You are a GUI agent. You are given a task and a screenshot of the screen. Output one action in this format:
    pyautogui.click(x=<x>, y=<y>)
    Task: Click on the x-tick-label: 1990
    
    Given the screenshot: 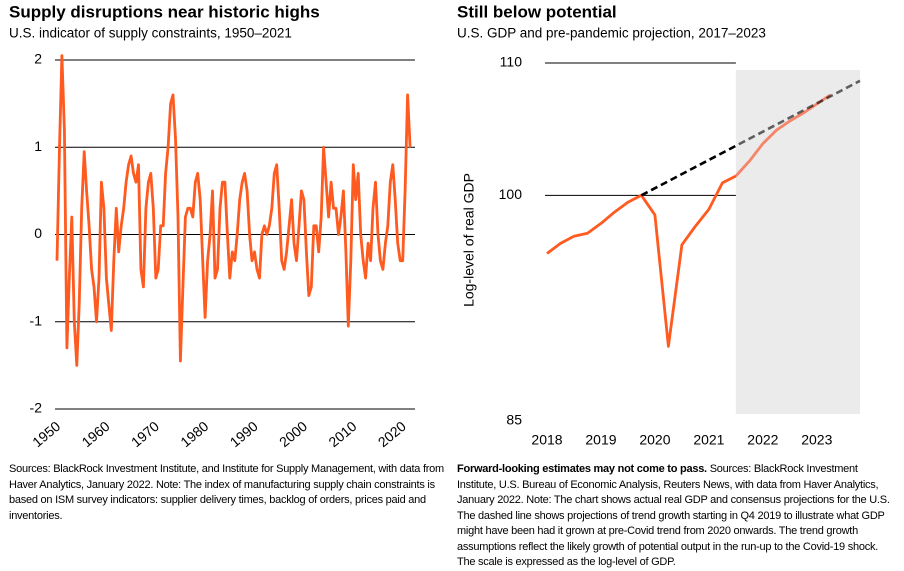 What is the action you would take?
    pyautogui.click(x=244, y=434)
    